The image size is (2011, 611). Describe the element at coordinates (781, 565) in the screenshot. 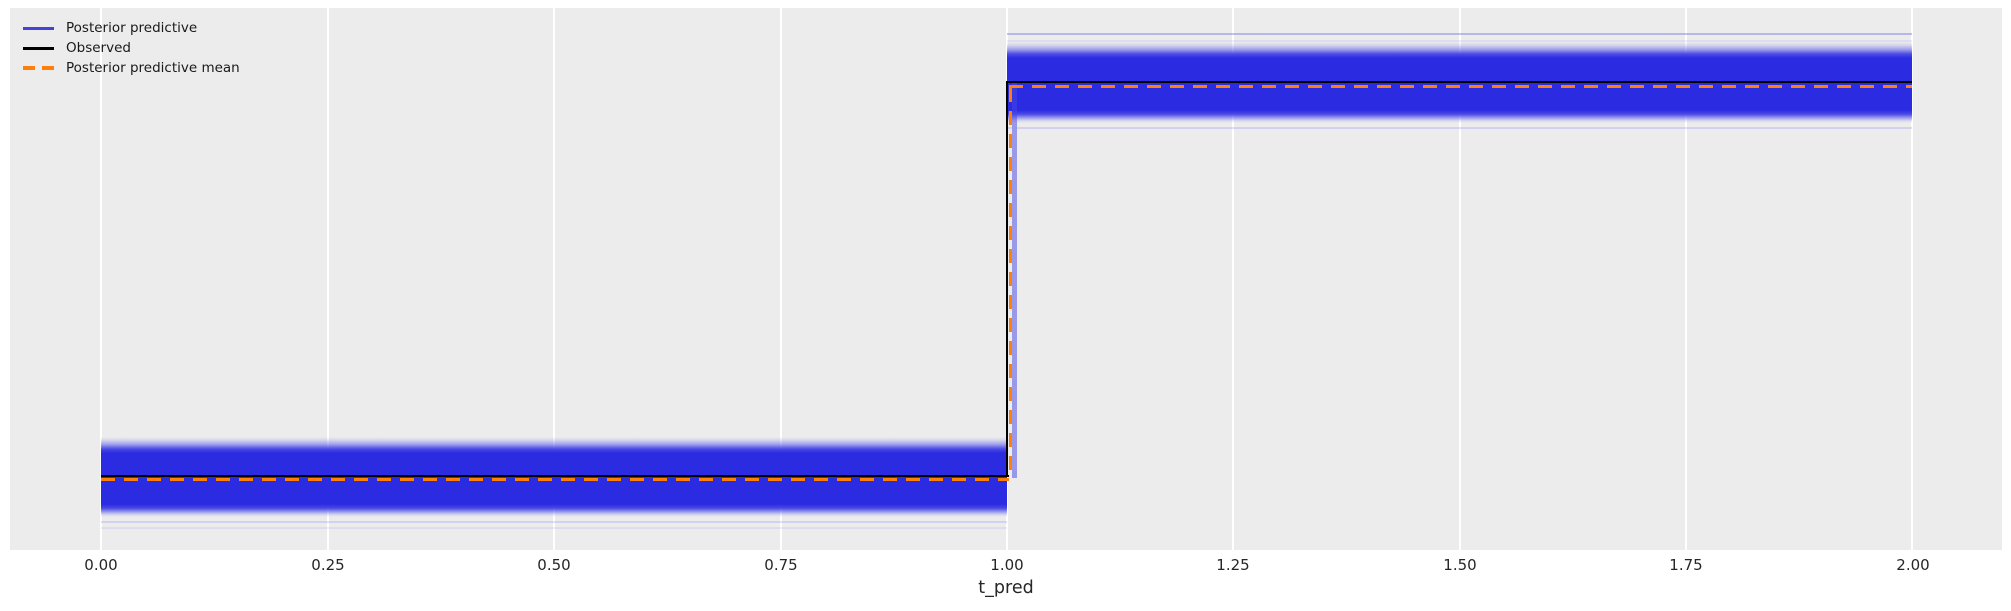

I see `x-tick-label: 0.75` at that location.